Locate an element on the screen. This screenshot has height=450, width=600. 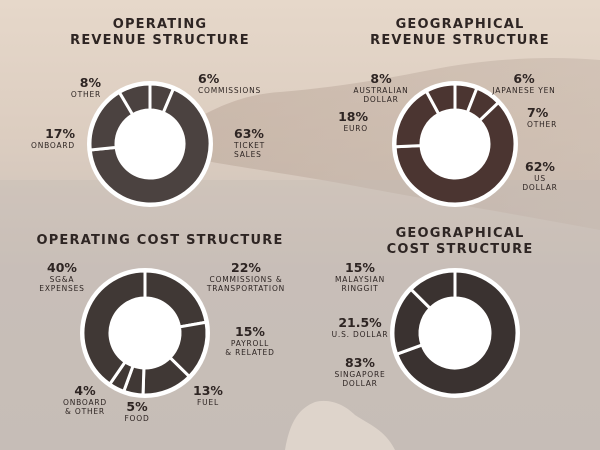
label-pct: 22% is located at coordinates (246, 267).